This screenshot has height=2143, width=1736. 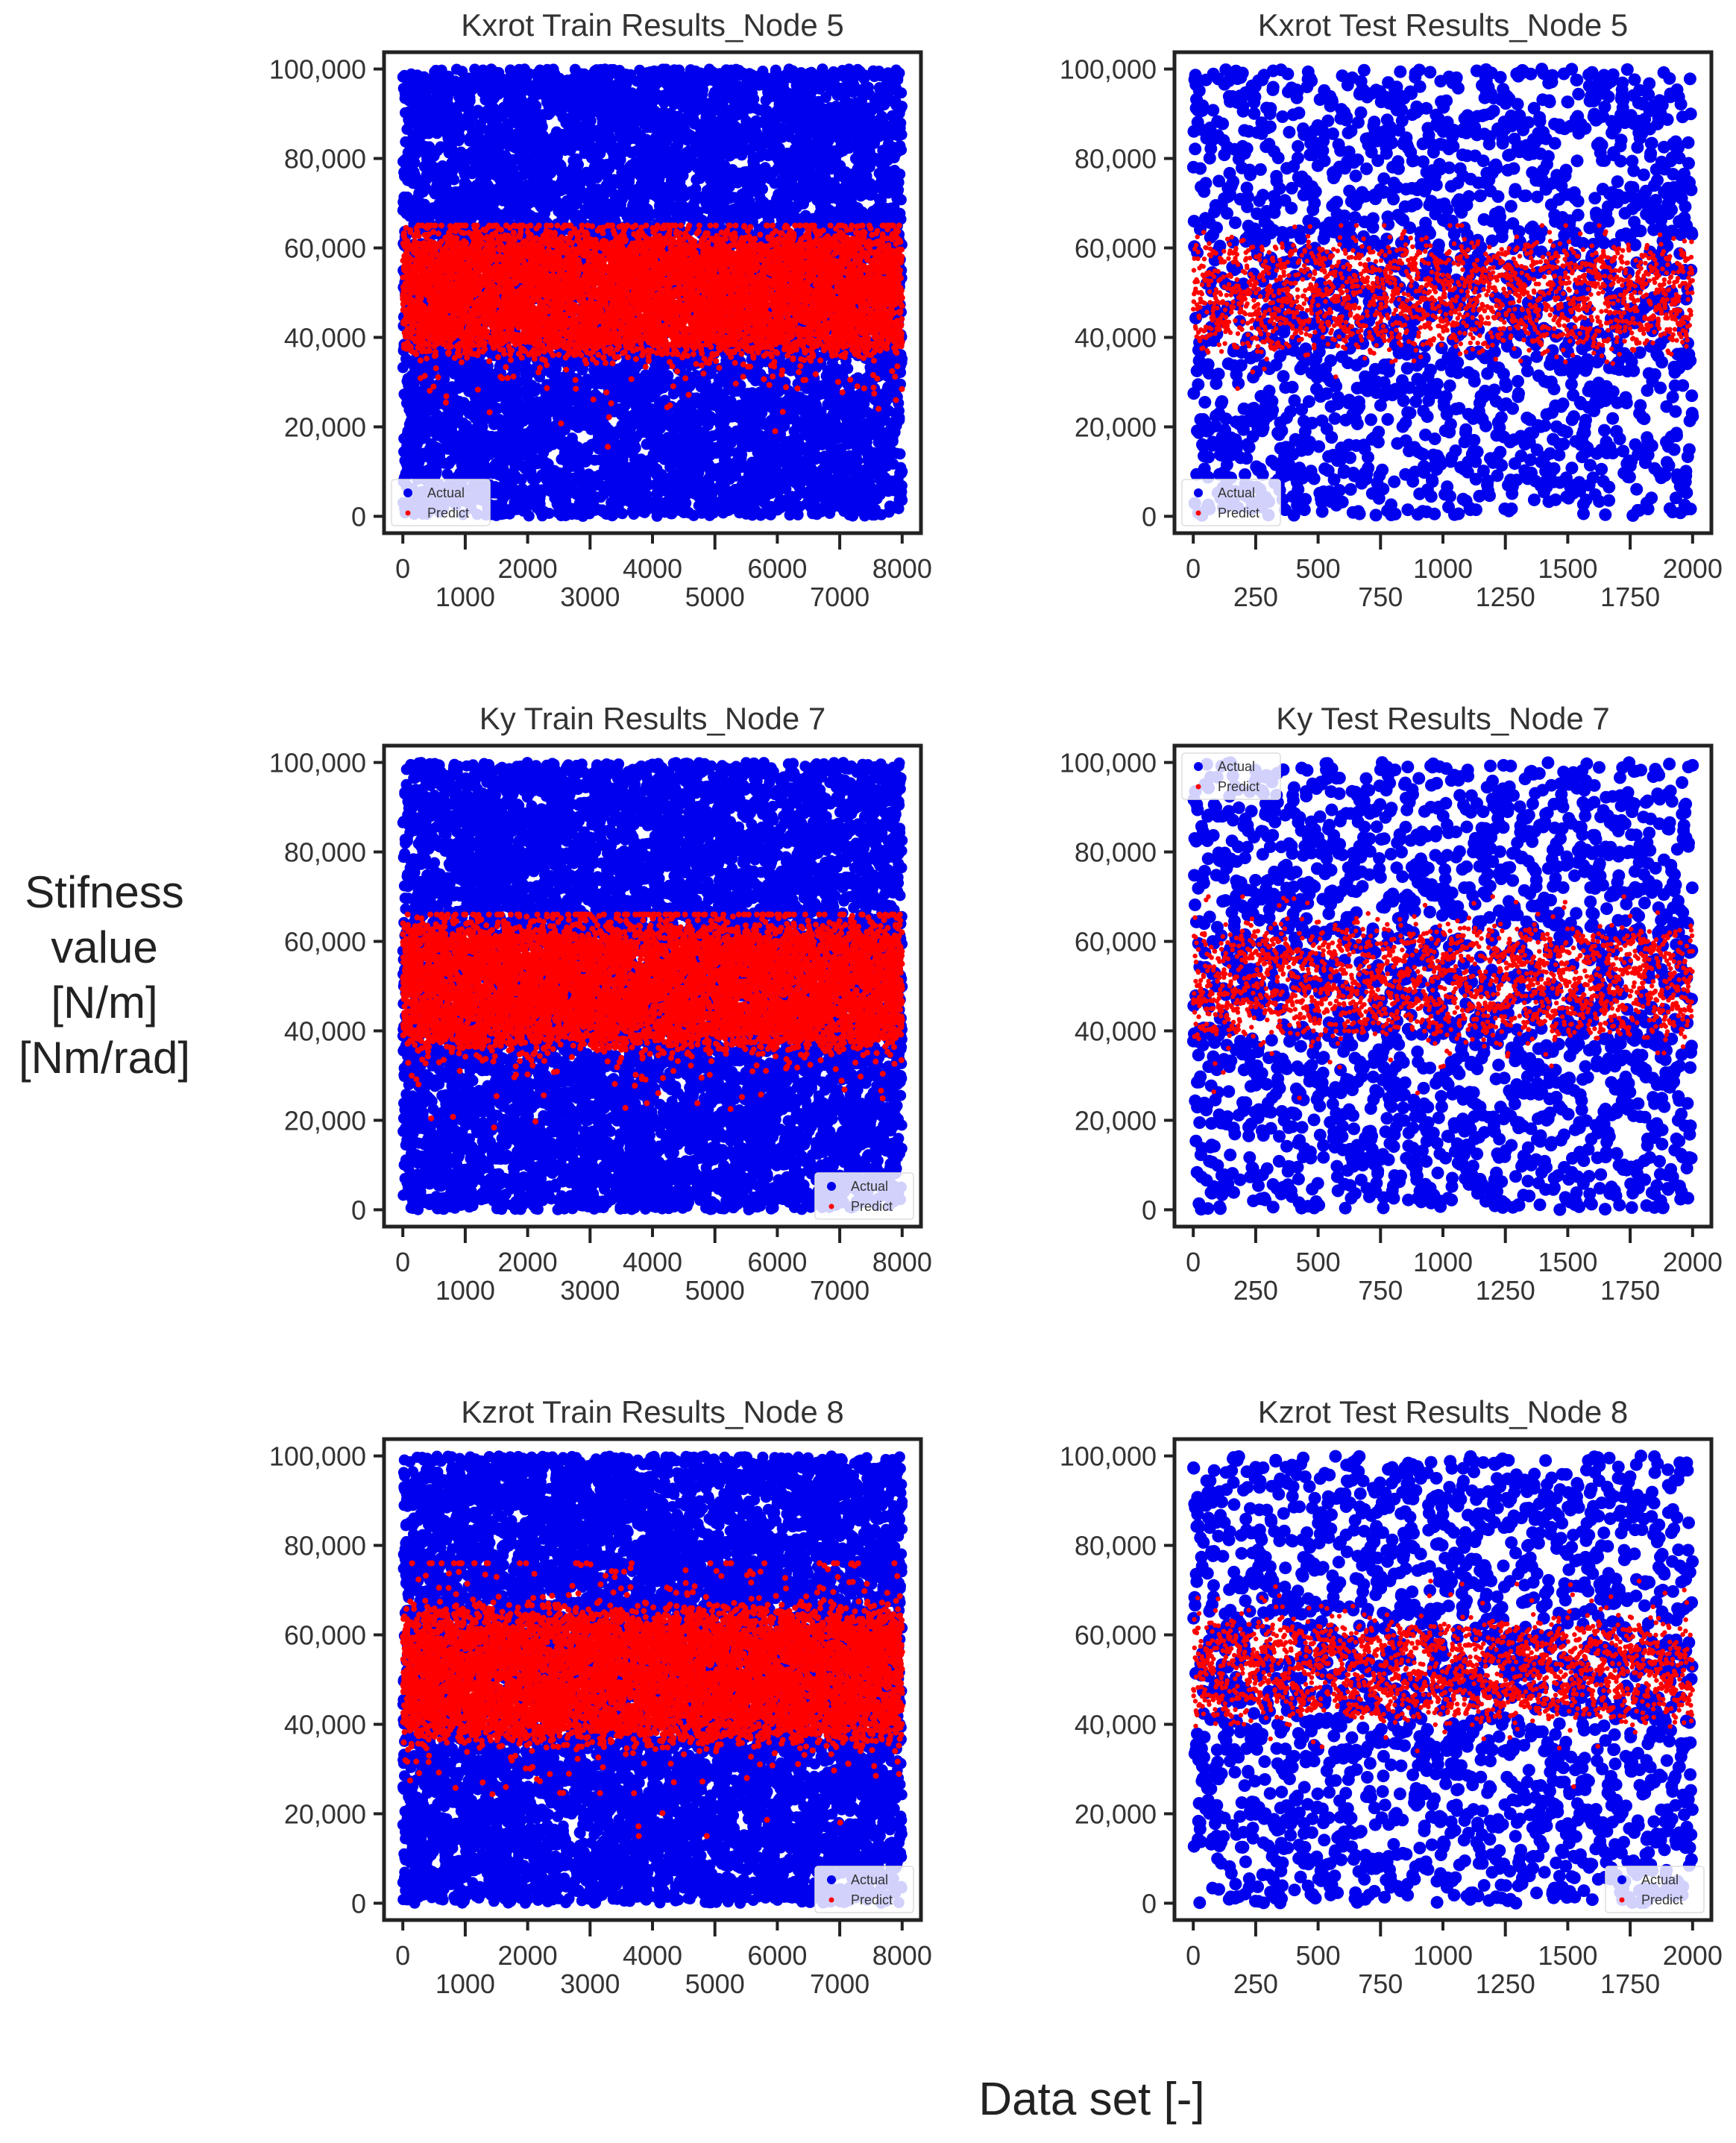 What do you see at coordinates (653, 25) in the screenshot?
I see `chart-title: Kxrot Train Results_Node 5` at bounding box center [653, 25].